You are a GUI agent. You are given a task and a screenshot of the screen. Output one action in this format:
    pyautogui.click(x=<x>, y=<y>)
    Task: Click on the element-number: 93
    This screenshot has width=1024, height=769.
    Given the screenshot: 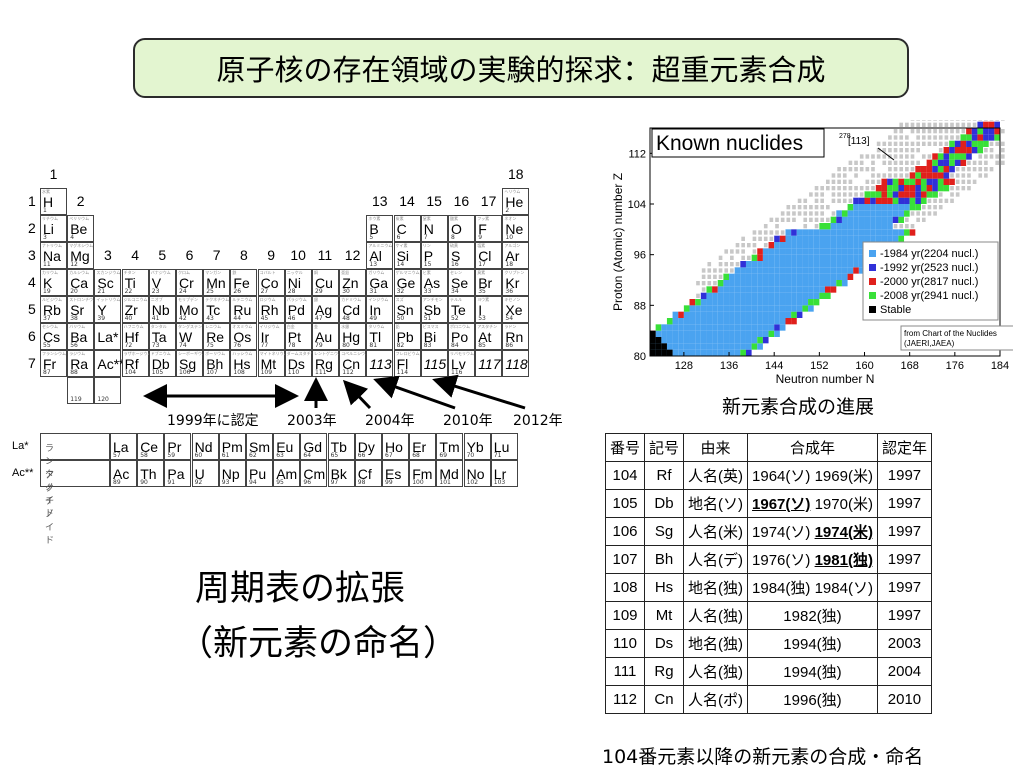 What is the action you would take?
    pyautogui.click(x=225, y=482)
    